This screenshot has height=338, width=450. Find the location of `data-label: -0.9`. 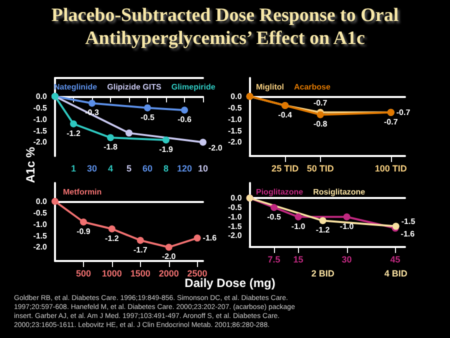

data-label: -0.9 is located at coordinates (83, 231).